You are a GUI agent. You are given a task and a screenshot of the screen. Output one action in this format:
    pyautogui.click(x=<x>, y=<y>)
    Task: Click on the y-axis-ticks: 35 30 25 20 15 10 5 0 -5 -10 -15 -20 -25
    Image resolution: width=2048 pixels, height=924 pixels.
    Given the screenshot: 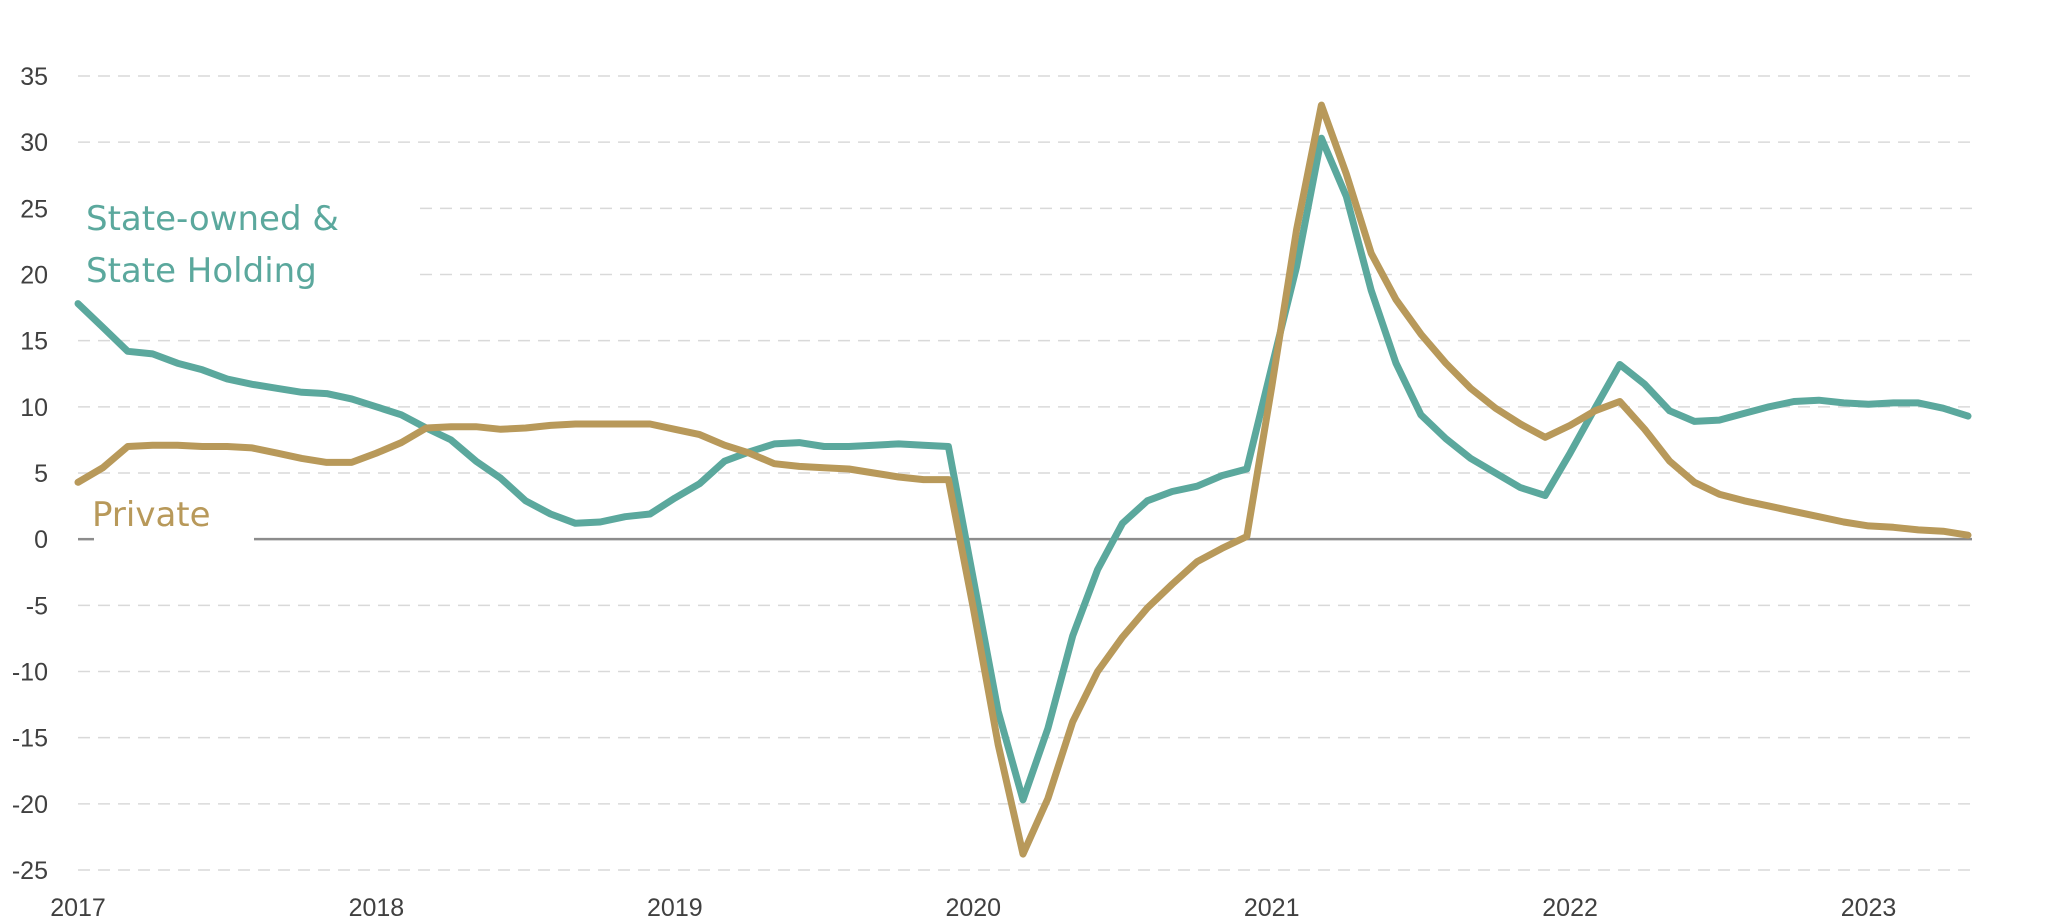 What is the action you would take?
    pyautogui.click(x=30, y=474)
    